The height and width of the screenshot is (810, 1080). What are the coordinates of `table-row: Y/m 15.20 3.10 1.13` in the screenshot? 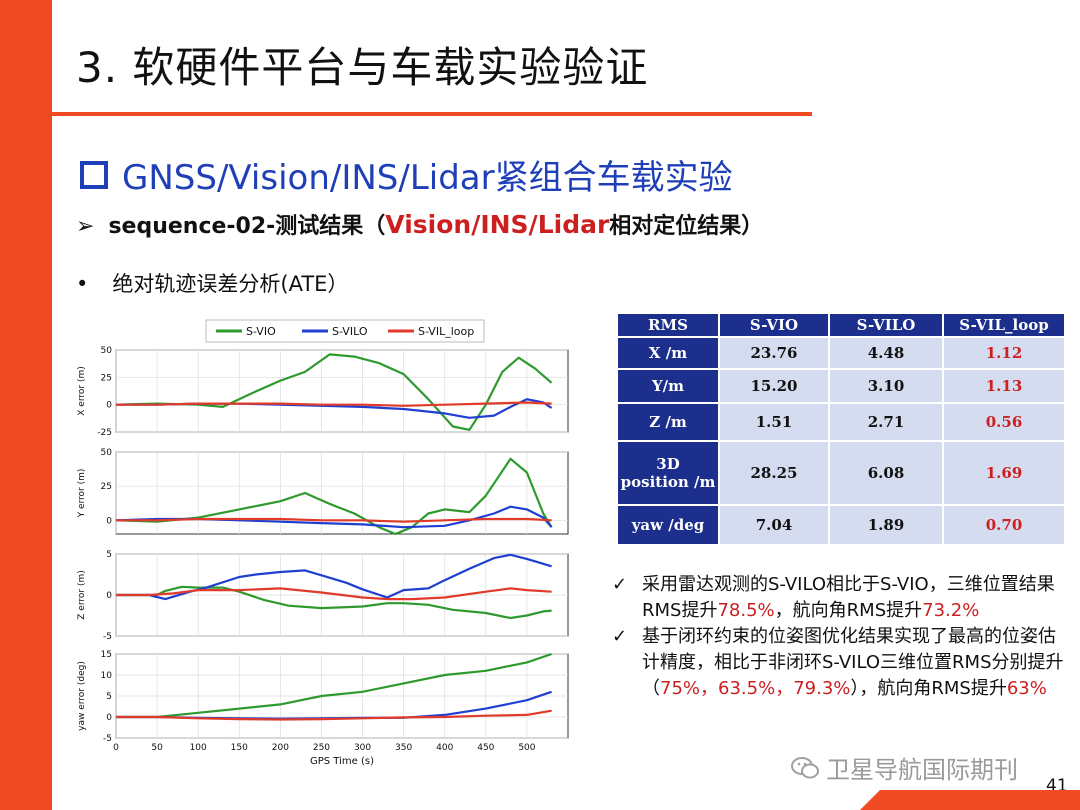 It's located at (841, 386).